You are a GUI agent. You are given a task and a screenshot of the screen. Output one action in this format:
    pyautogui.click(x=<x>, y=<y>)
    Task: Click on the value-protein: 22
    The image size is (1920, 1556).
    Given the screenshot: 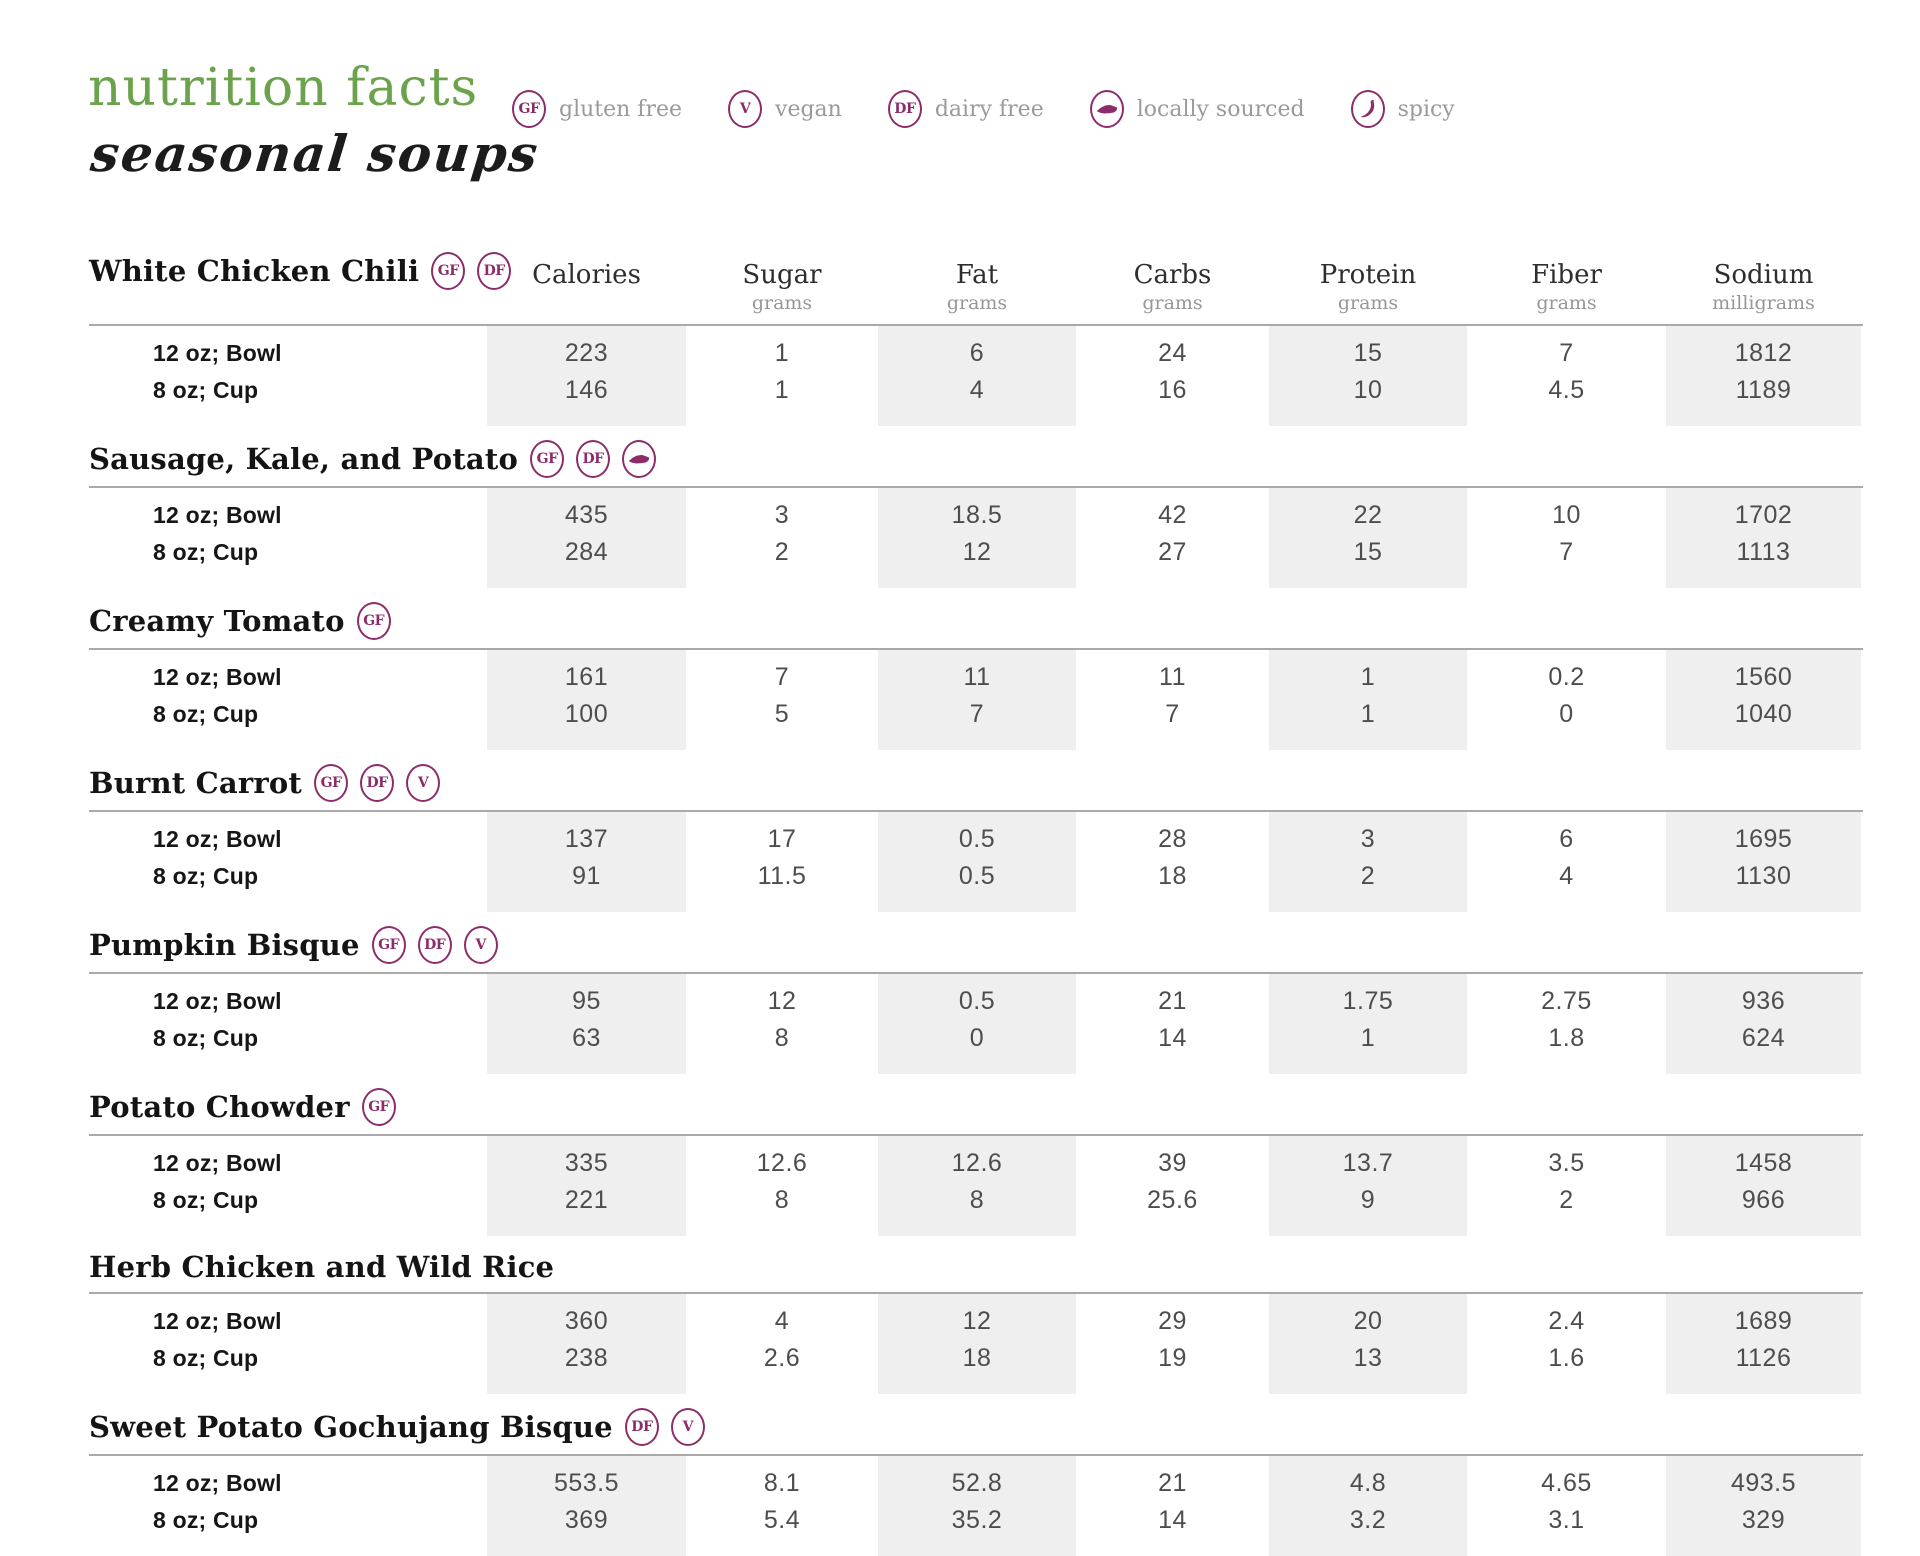 What is the action you would take?
    pyautogui.click(x=1368, y=515)
    